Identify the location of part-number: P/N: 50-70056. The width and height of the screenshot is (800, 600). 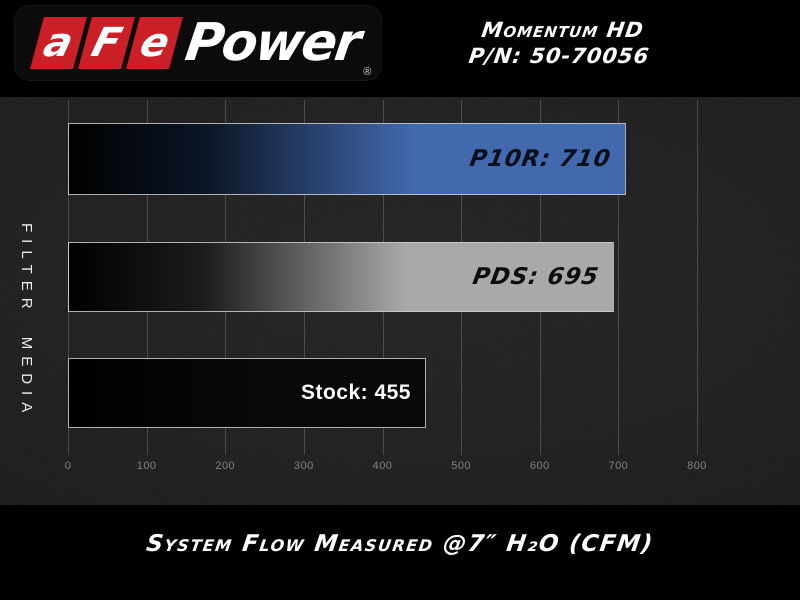
(559, 56).